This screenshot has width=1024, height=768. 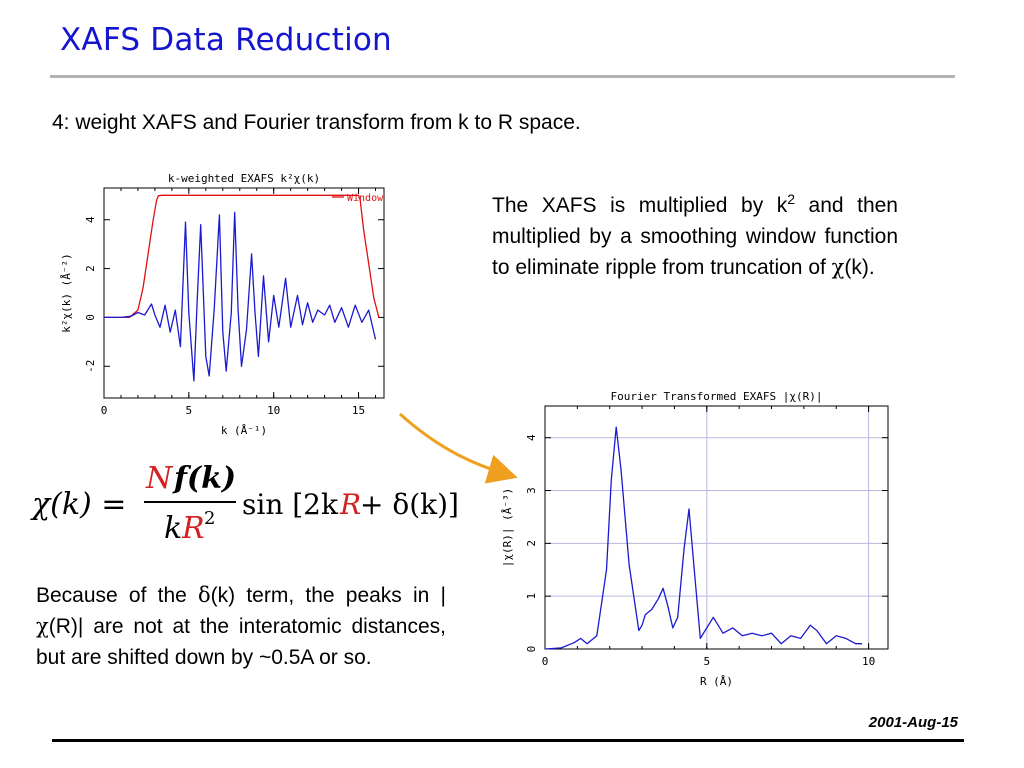 I want to click on formula-f: f(k), so click(x=204, y=478).